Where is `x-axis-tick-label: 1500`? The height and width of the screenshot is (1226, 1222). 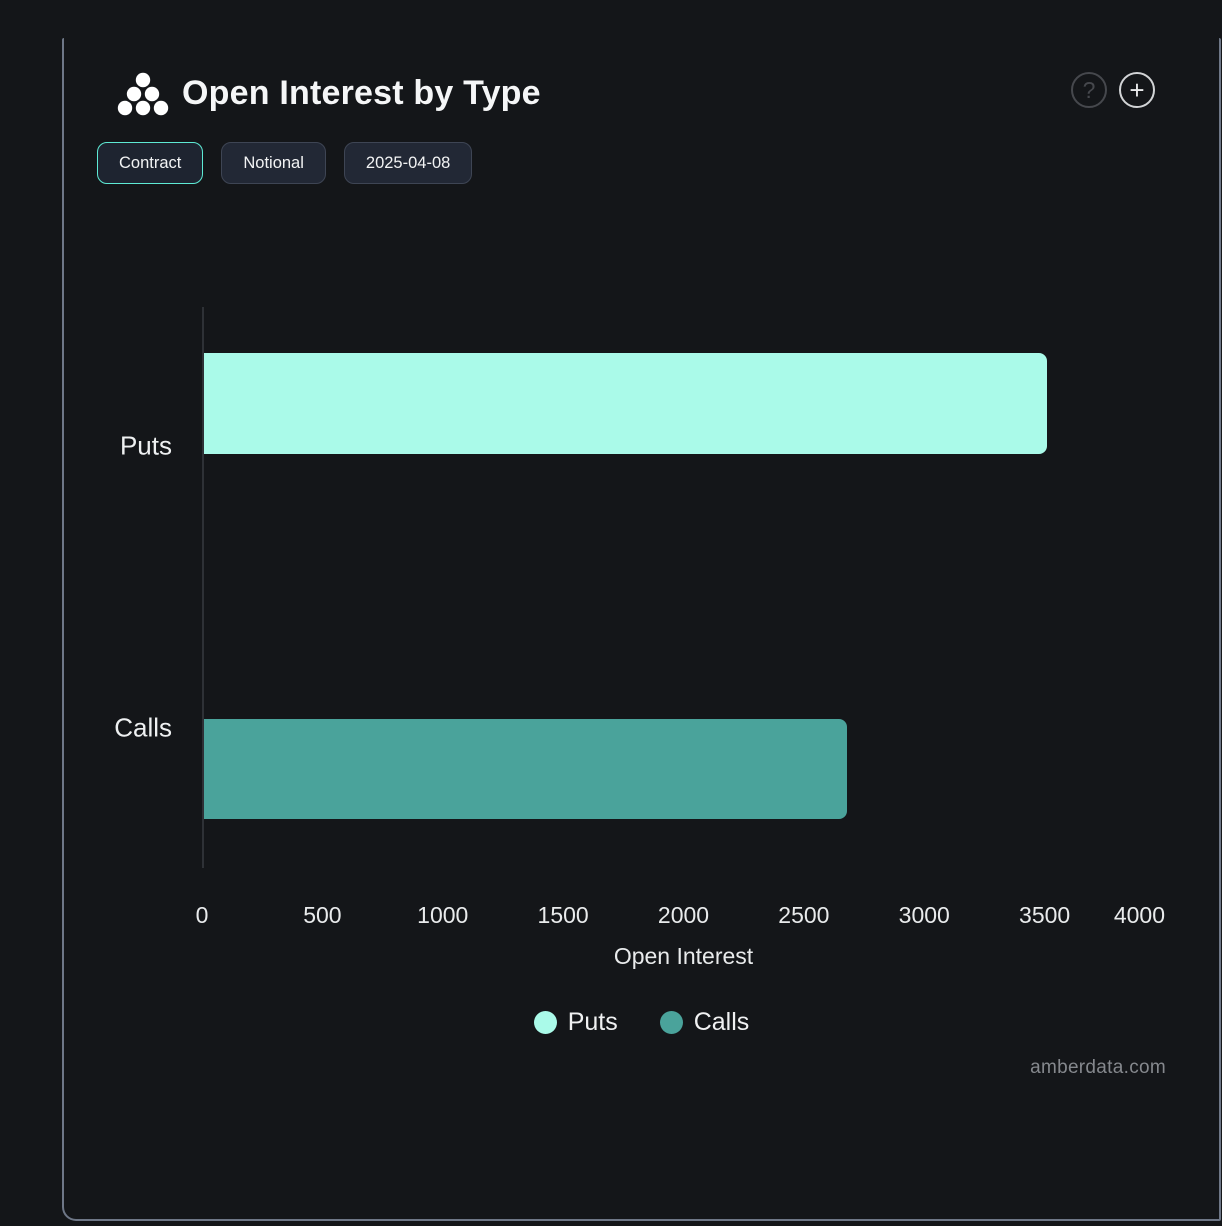
x-axis-tick-label: 1500 is located at coordinates (563, 915).